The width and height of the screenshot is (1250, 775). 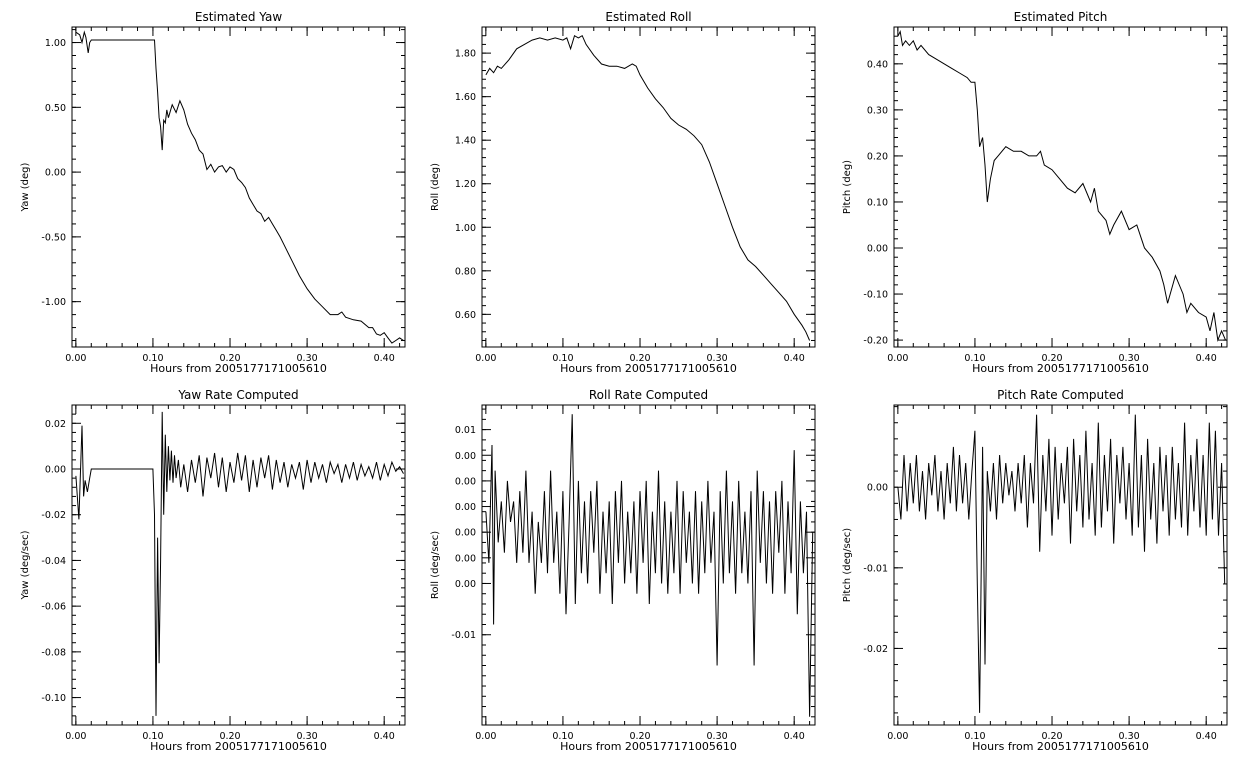 I want to click on chart-title: Roll Rate Computed, so click(x=648, y=395).